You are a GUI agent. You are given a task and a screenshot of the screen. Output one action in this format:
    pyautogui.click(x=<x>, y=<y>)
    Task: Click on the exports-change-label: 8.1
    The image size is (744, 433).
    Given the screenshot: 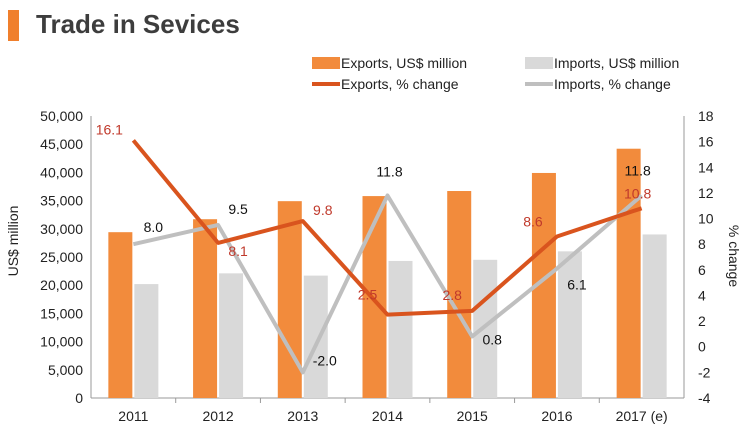 What is the action you would take?
    pyautogui.click(x=238, y=251)
    